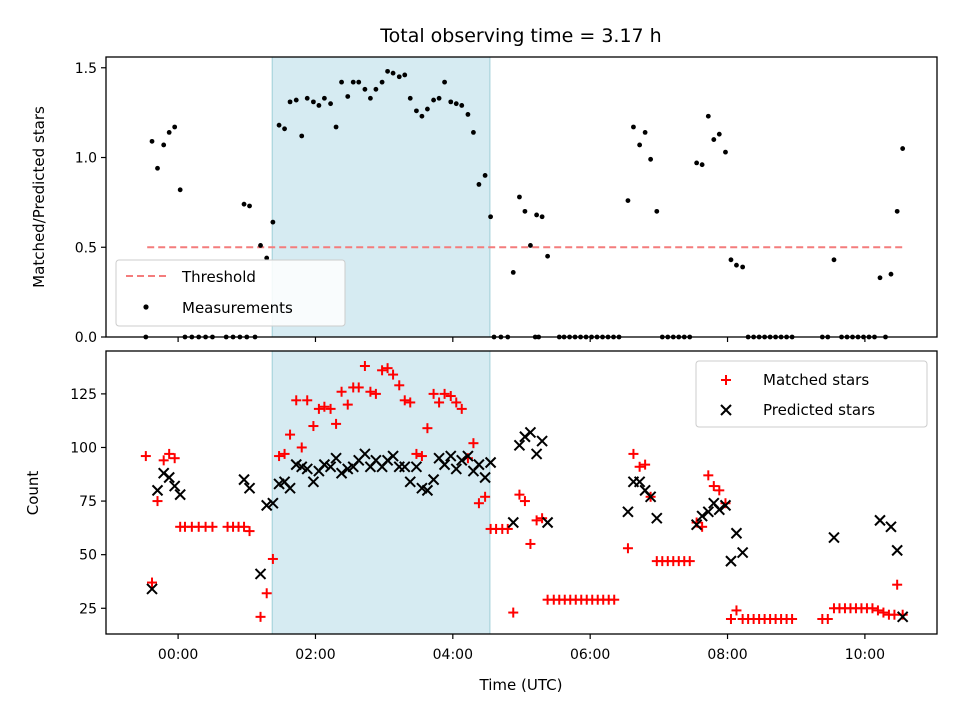 The height and width of the screenshot is (720, 960). Describe the element at coordinates (727, 655) in the screenshot. I see `x-tick-label: 08:00` at that location.